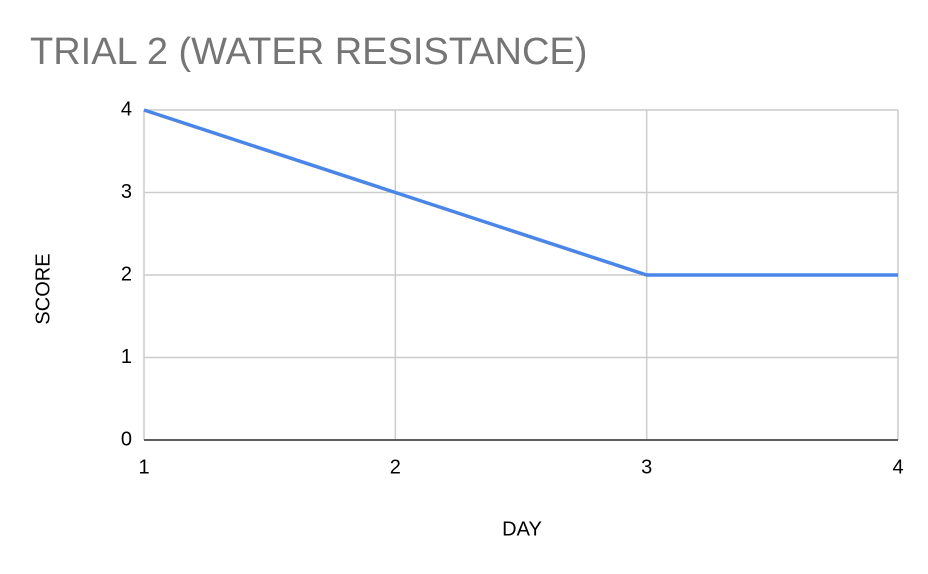 Image resolution: width=928 pixels, height=574 pixels. I want to click on x-tick-label: 3, so click(646, 467).